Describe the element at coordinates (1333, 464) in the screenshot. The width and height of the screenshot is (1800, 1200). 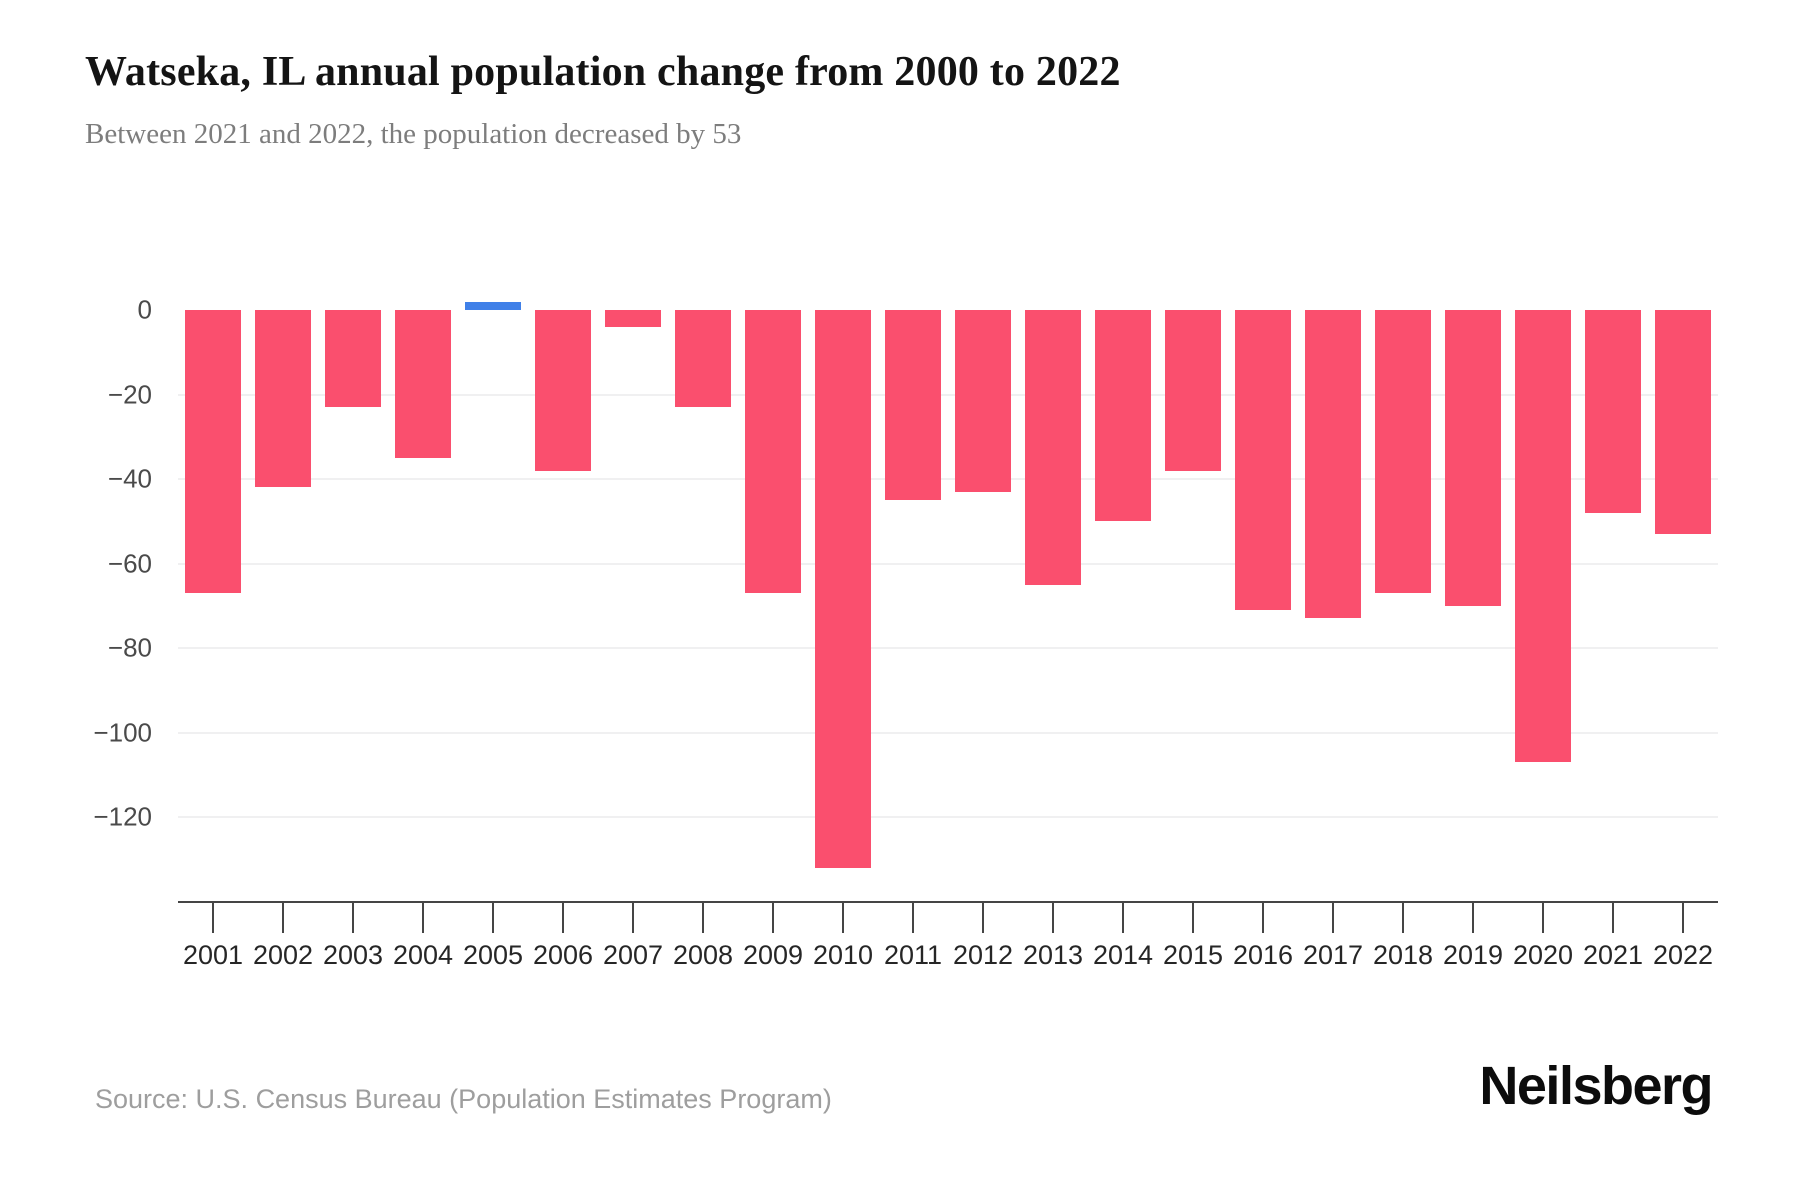
I see `bar-2017` at that location.